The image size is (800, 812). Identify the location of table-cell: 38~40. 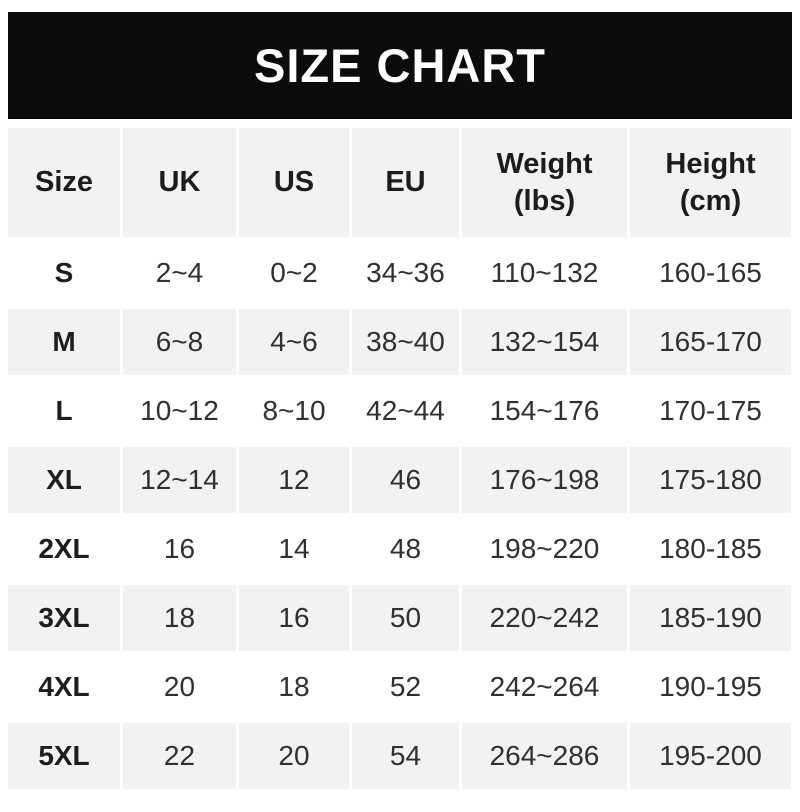
(405, 342).